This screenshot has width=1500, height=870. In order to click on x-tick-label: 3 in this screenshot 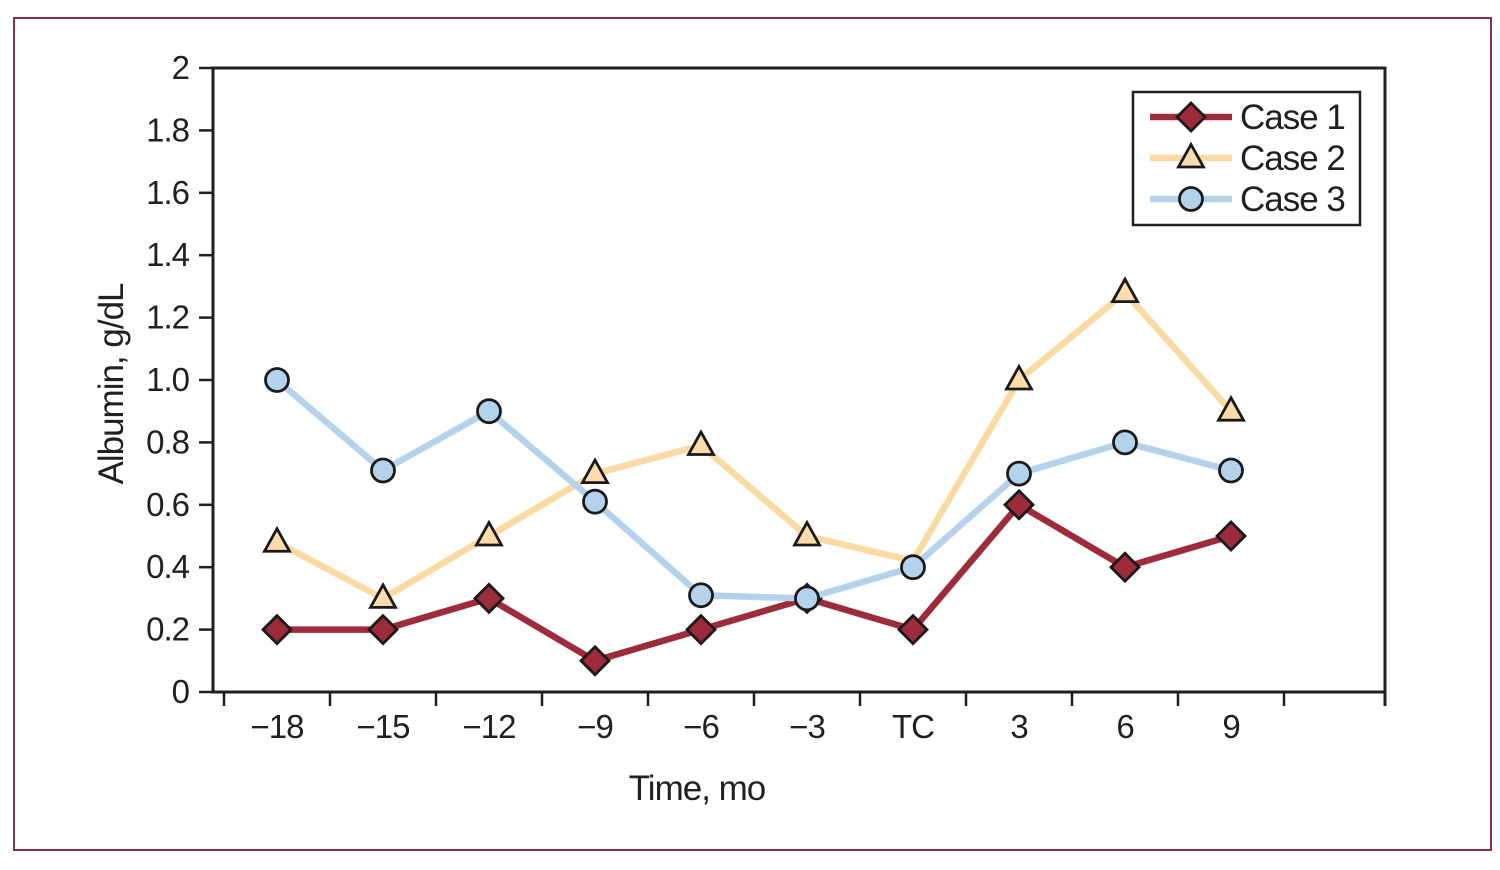, I will do `click(1018, 726)`.